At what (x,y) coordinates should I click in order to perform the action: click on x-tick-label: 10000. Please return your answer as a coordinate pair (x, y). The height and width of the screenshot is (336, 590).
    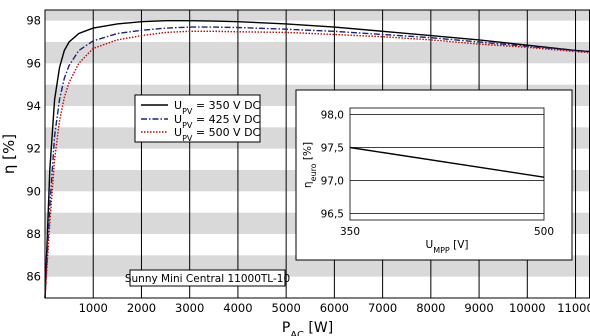
    Looking at the image, I should click on (527, 308).